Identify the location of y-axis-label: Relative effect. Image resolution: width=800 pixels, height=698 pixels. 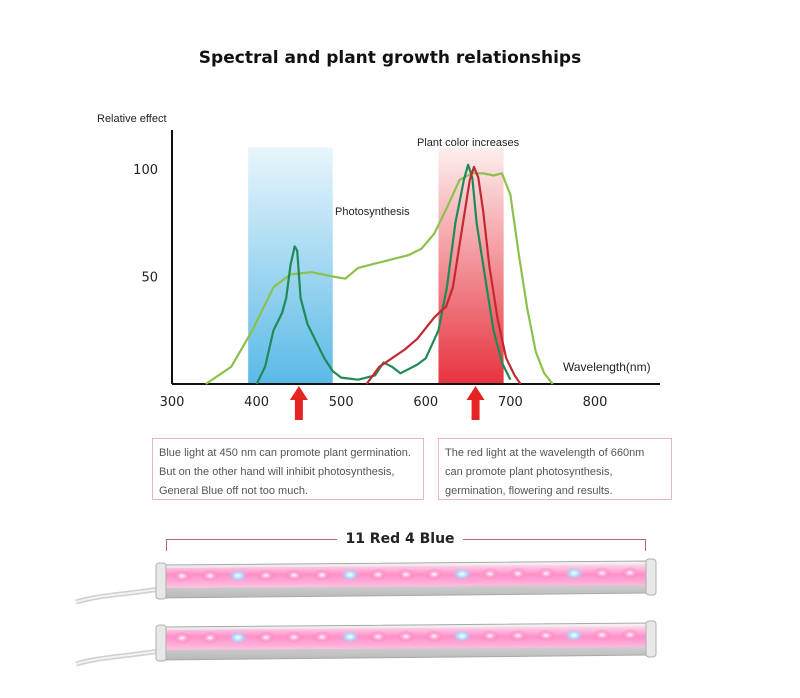
(132, 119).